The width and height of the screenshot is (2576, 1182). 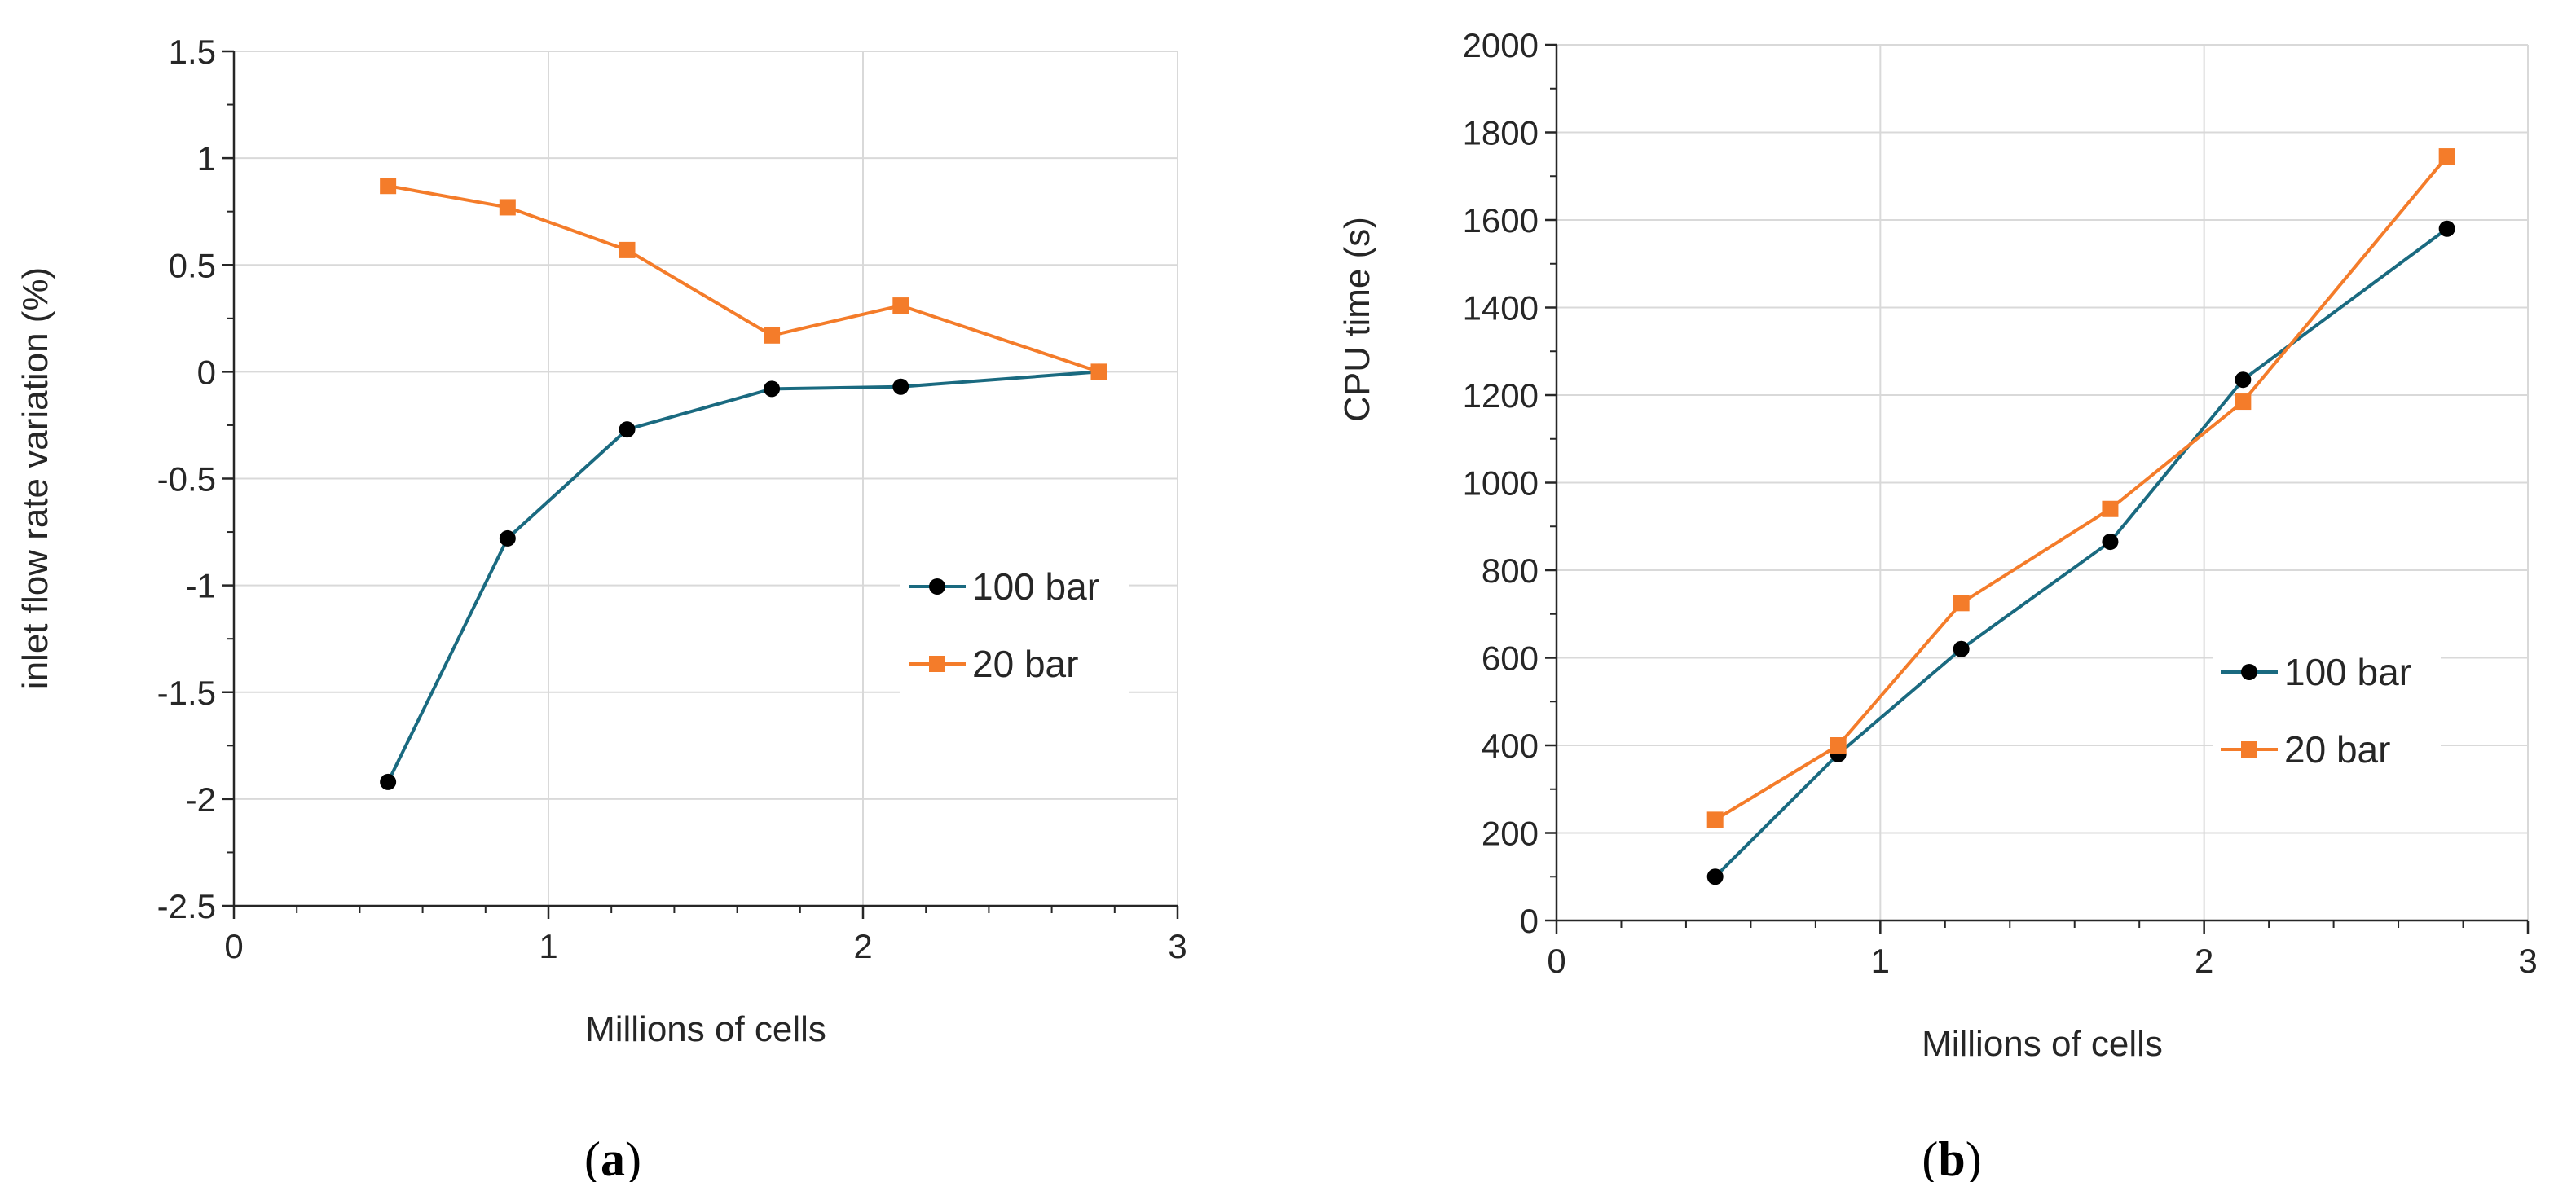 I want to click on panel-letter-a: a, so click(x=613, y=1157).